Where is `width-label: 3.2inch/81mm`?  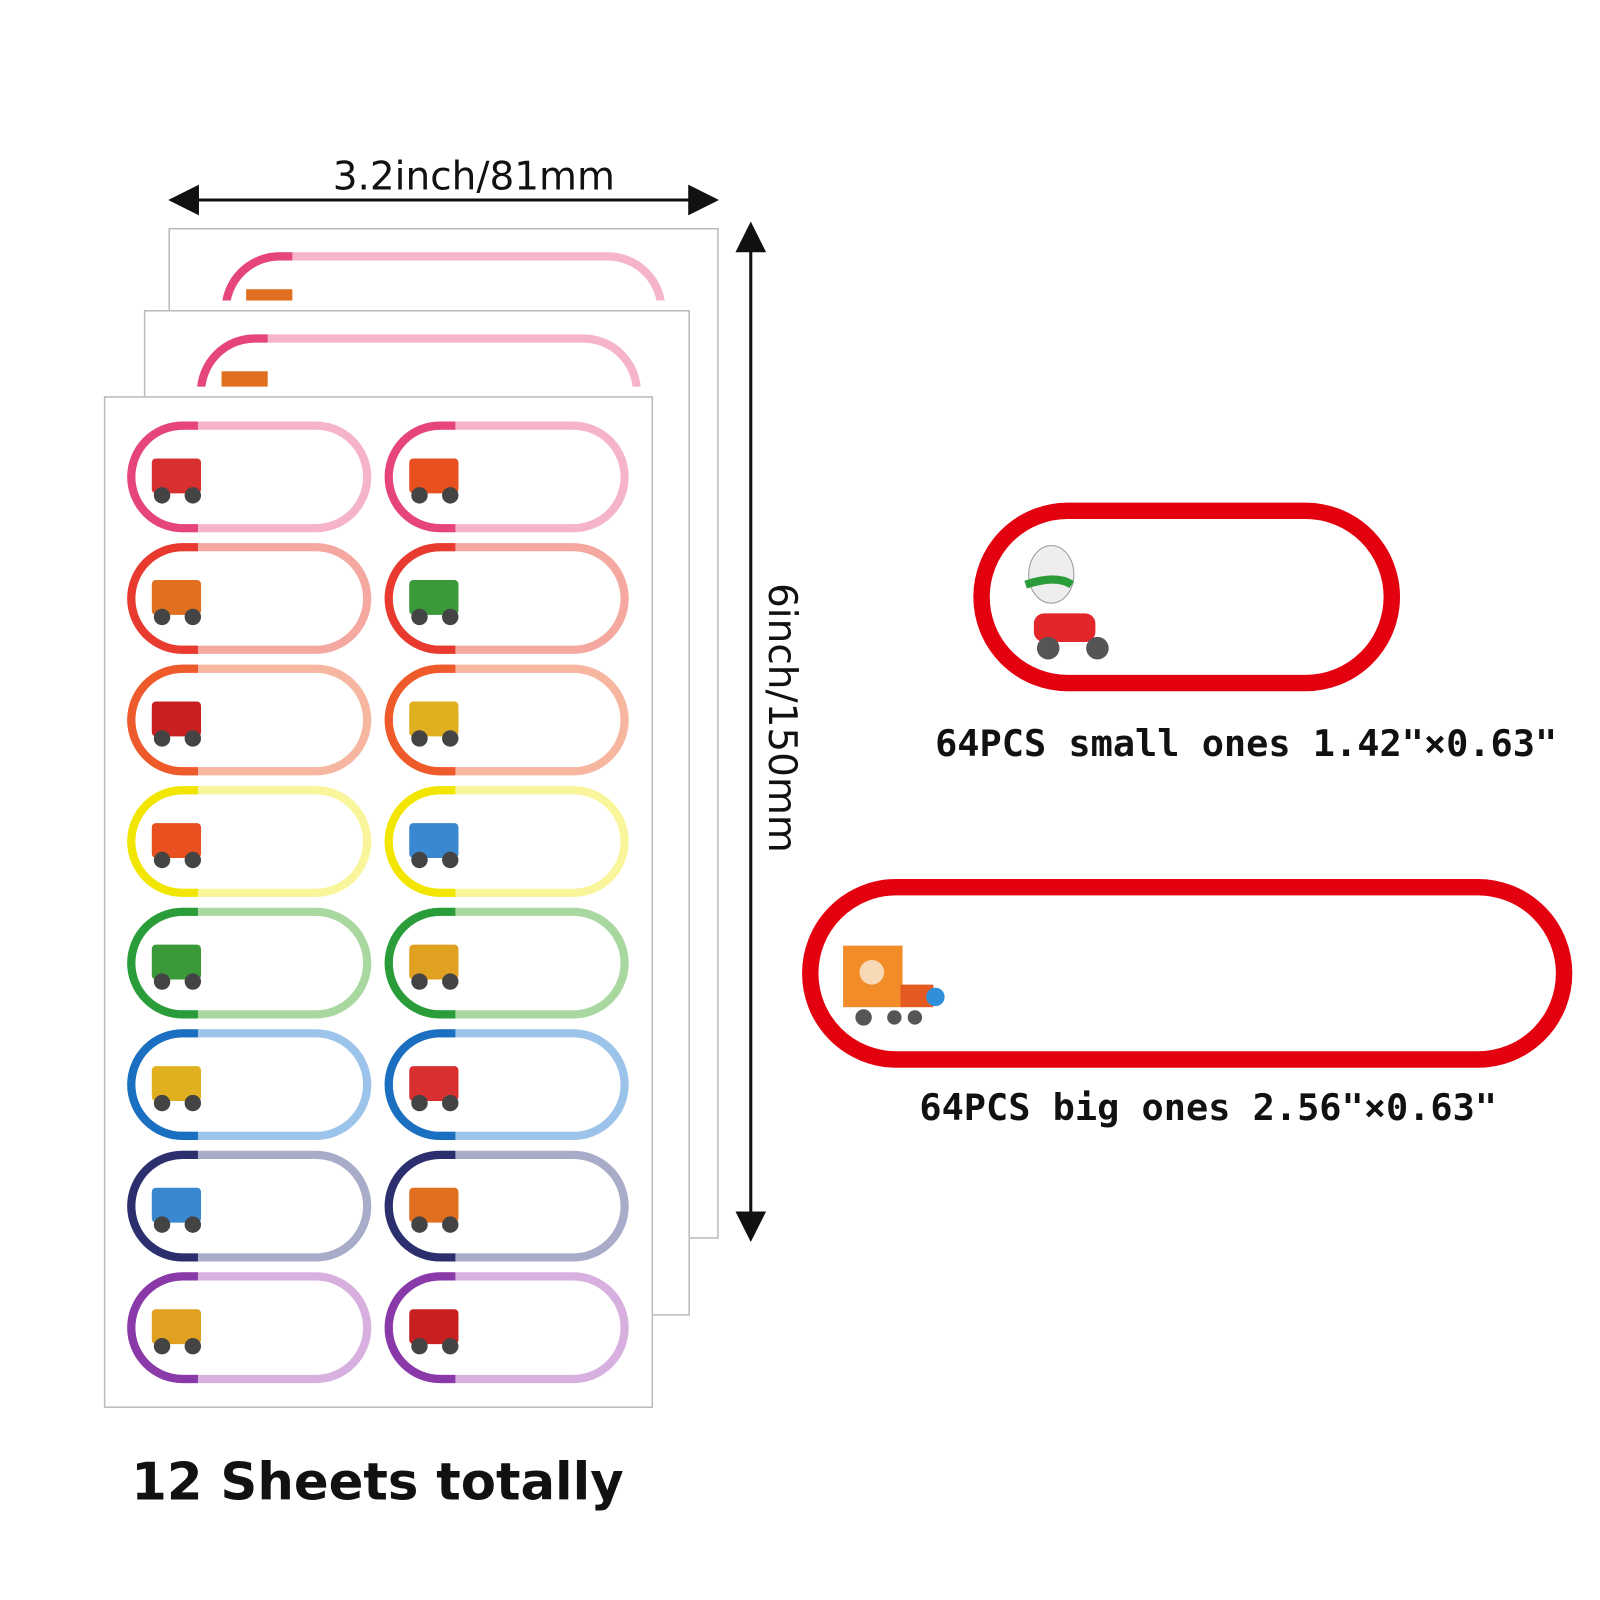 width-label: 3.2inch/81mm is located at coordinates (474, 177).